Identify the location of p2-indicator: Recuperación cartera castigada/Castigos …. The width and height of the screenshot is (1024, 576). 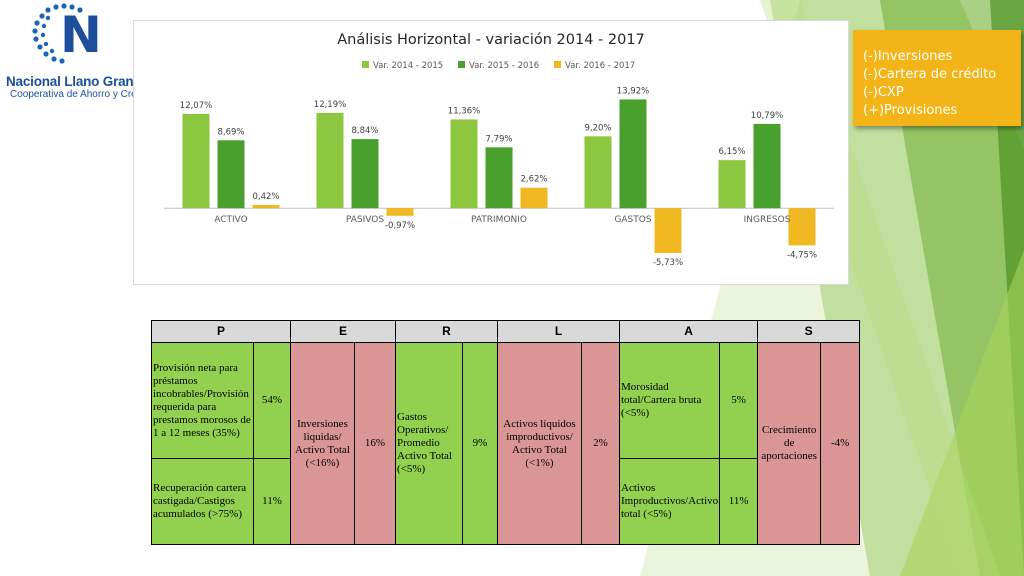
(202, 501).